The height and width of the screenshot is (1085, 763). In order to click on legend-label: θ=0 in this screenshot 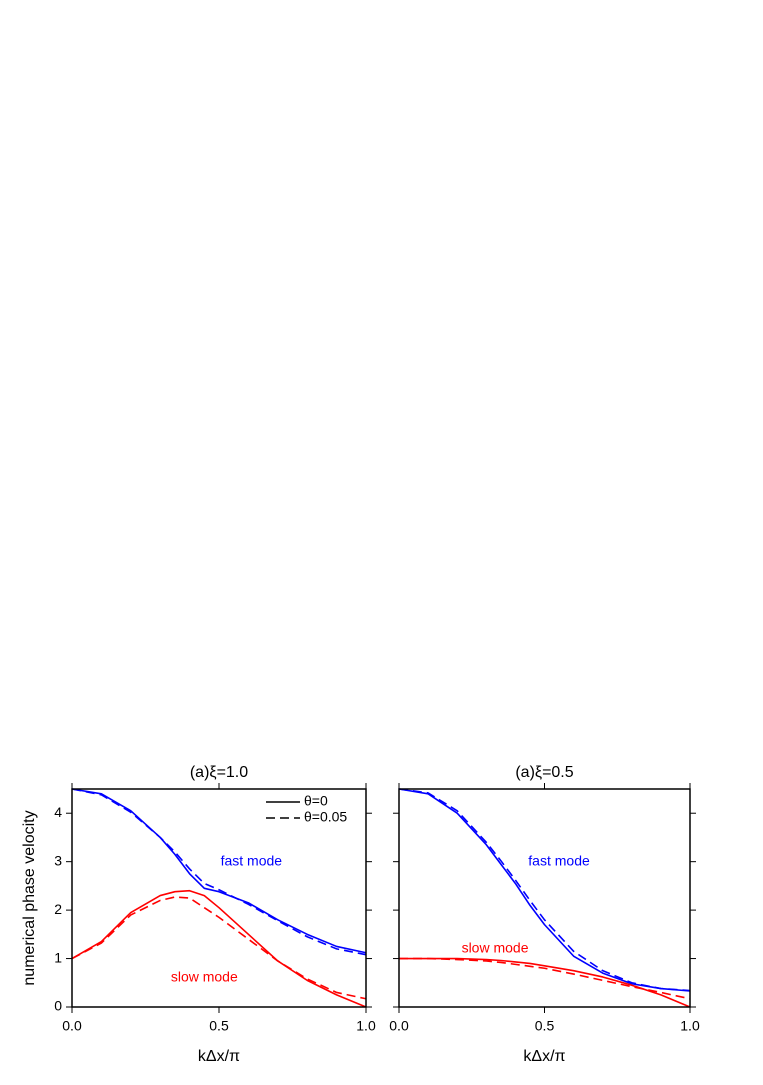, I will do `click(316, 801)`.